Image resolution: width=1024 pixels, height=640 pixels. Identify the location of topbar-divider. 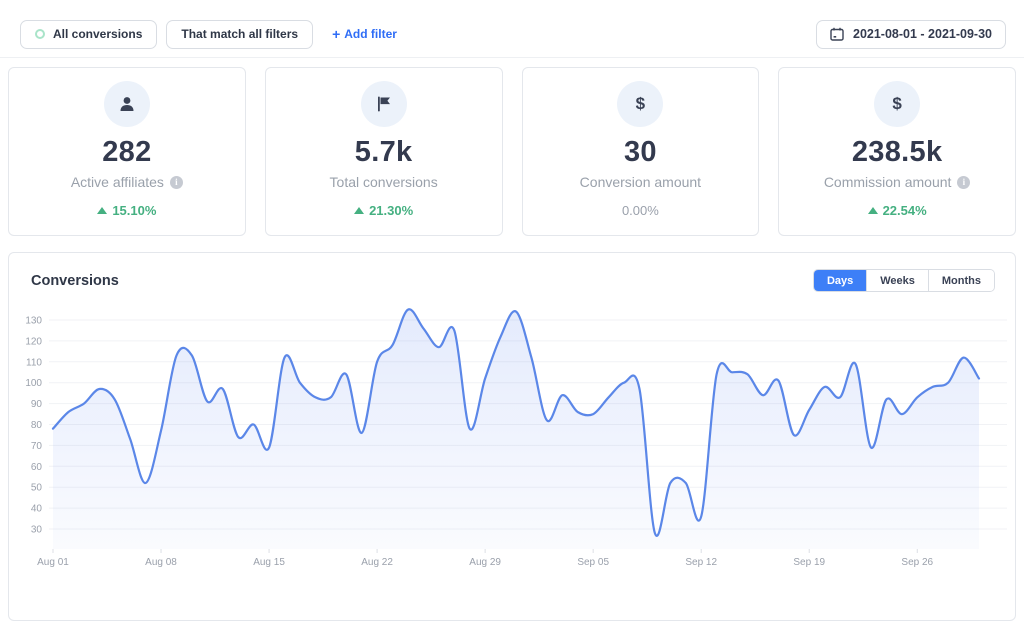
(512, 57).